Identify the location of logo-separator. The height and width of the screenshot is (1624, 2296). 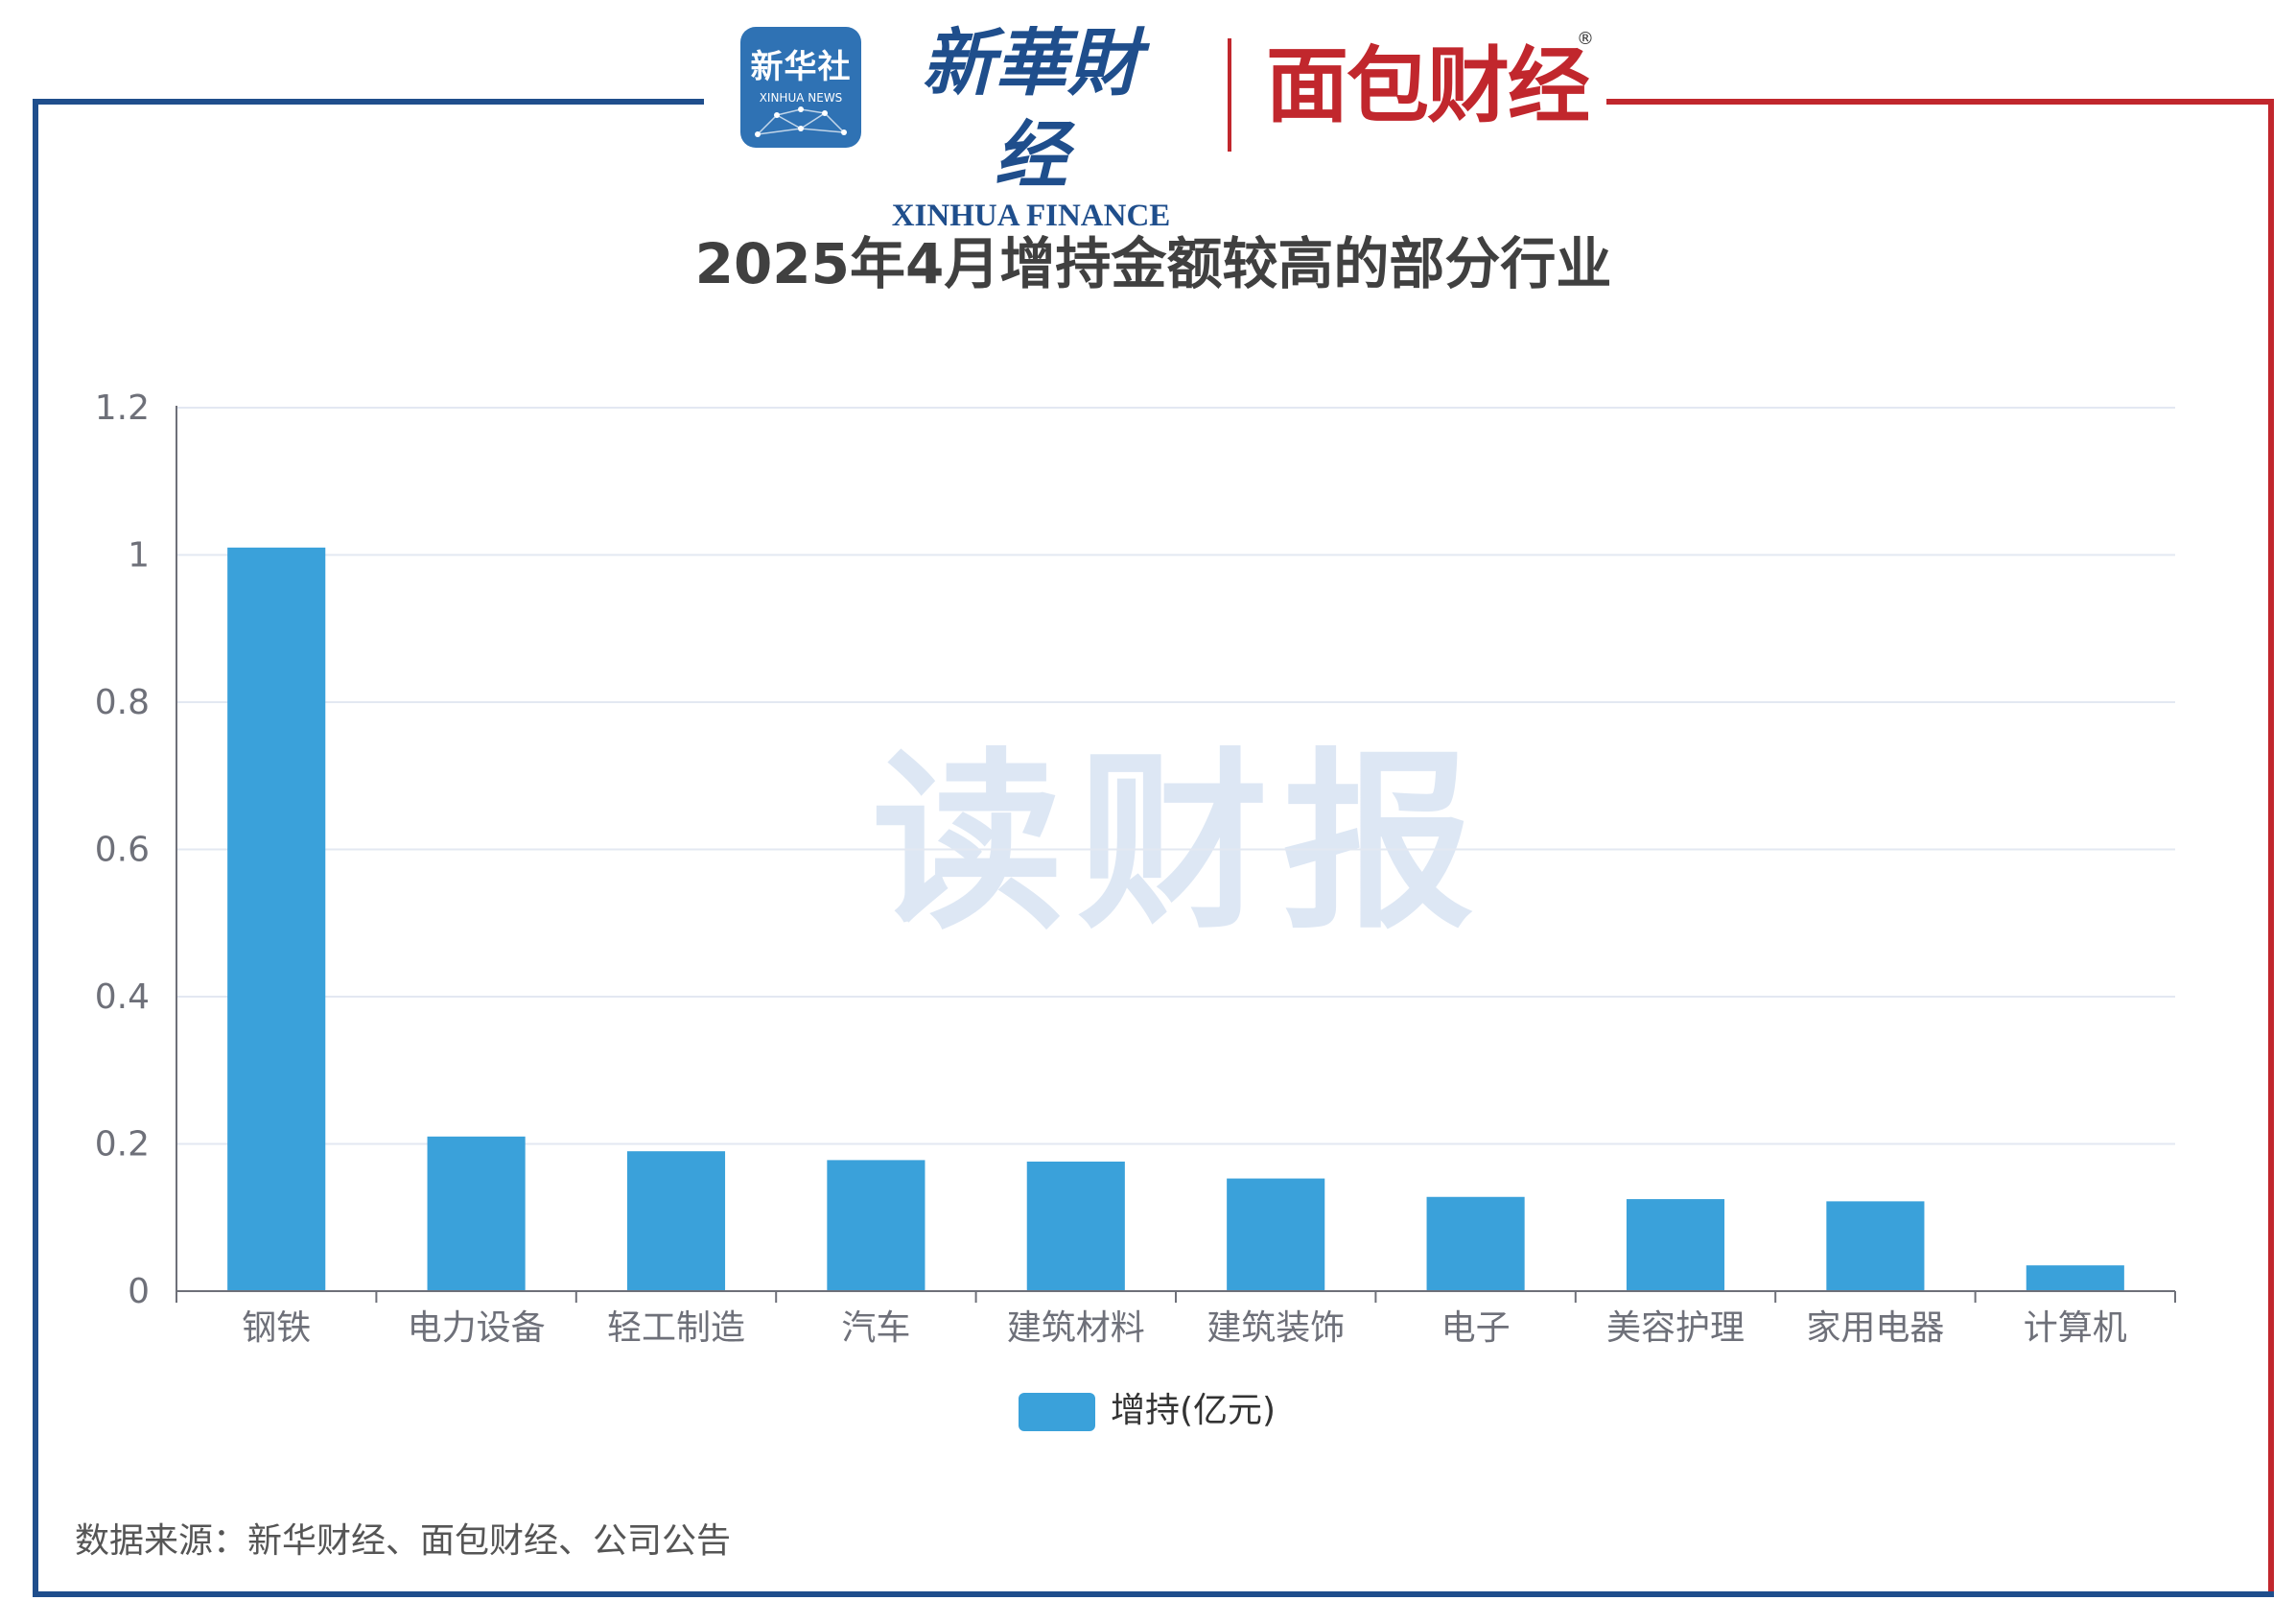
(1229, 95).